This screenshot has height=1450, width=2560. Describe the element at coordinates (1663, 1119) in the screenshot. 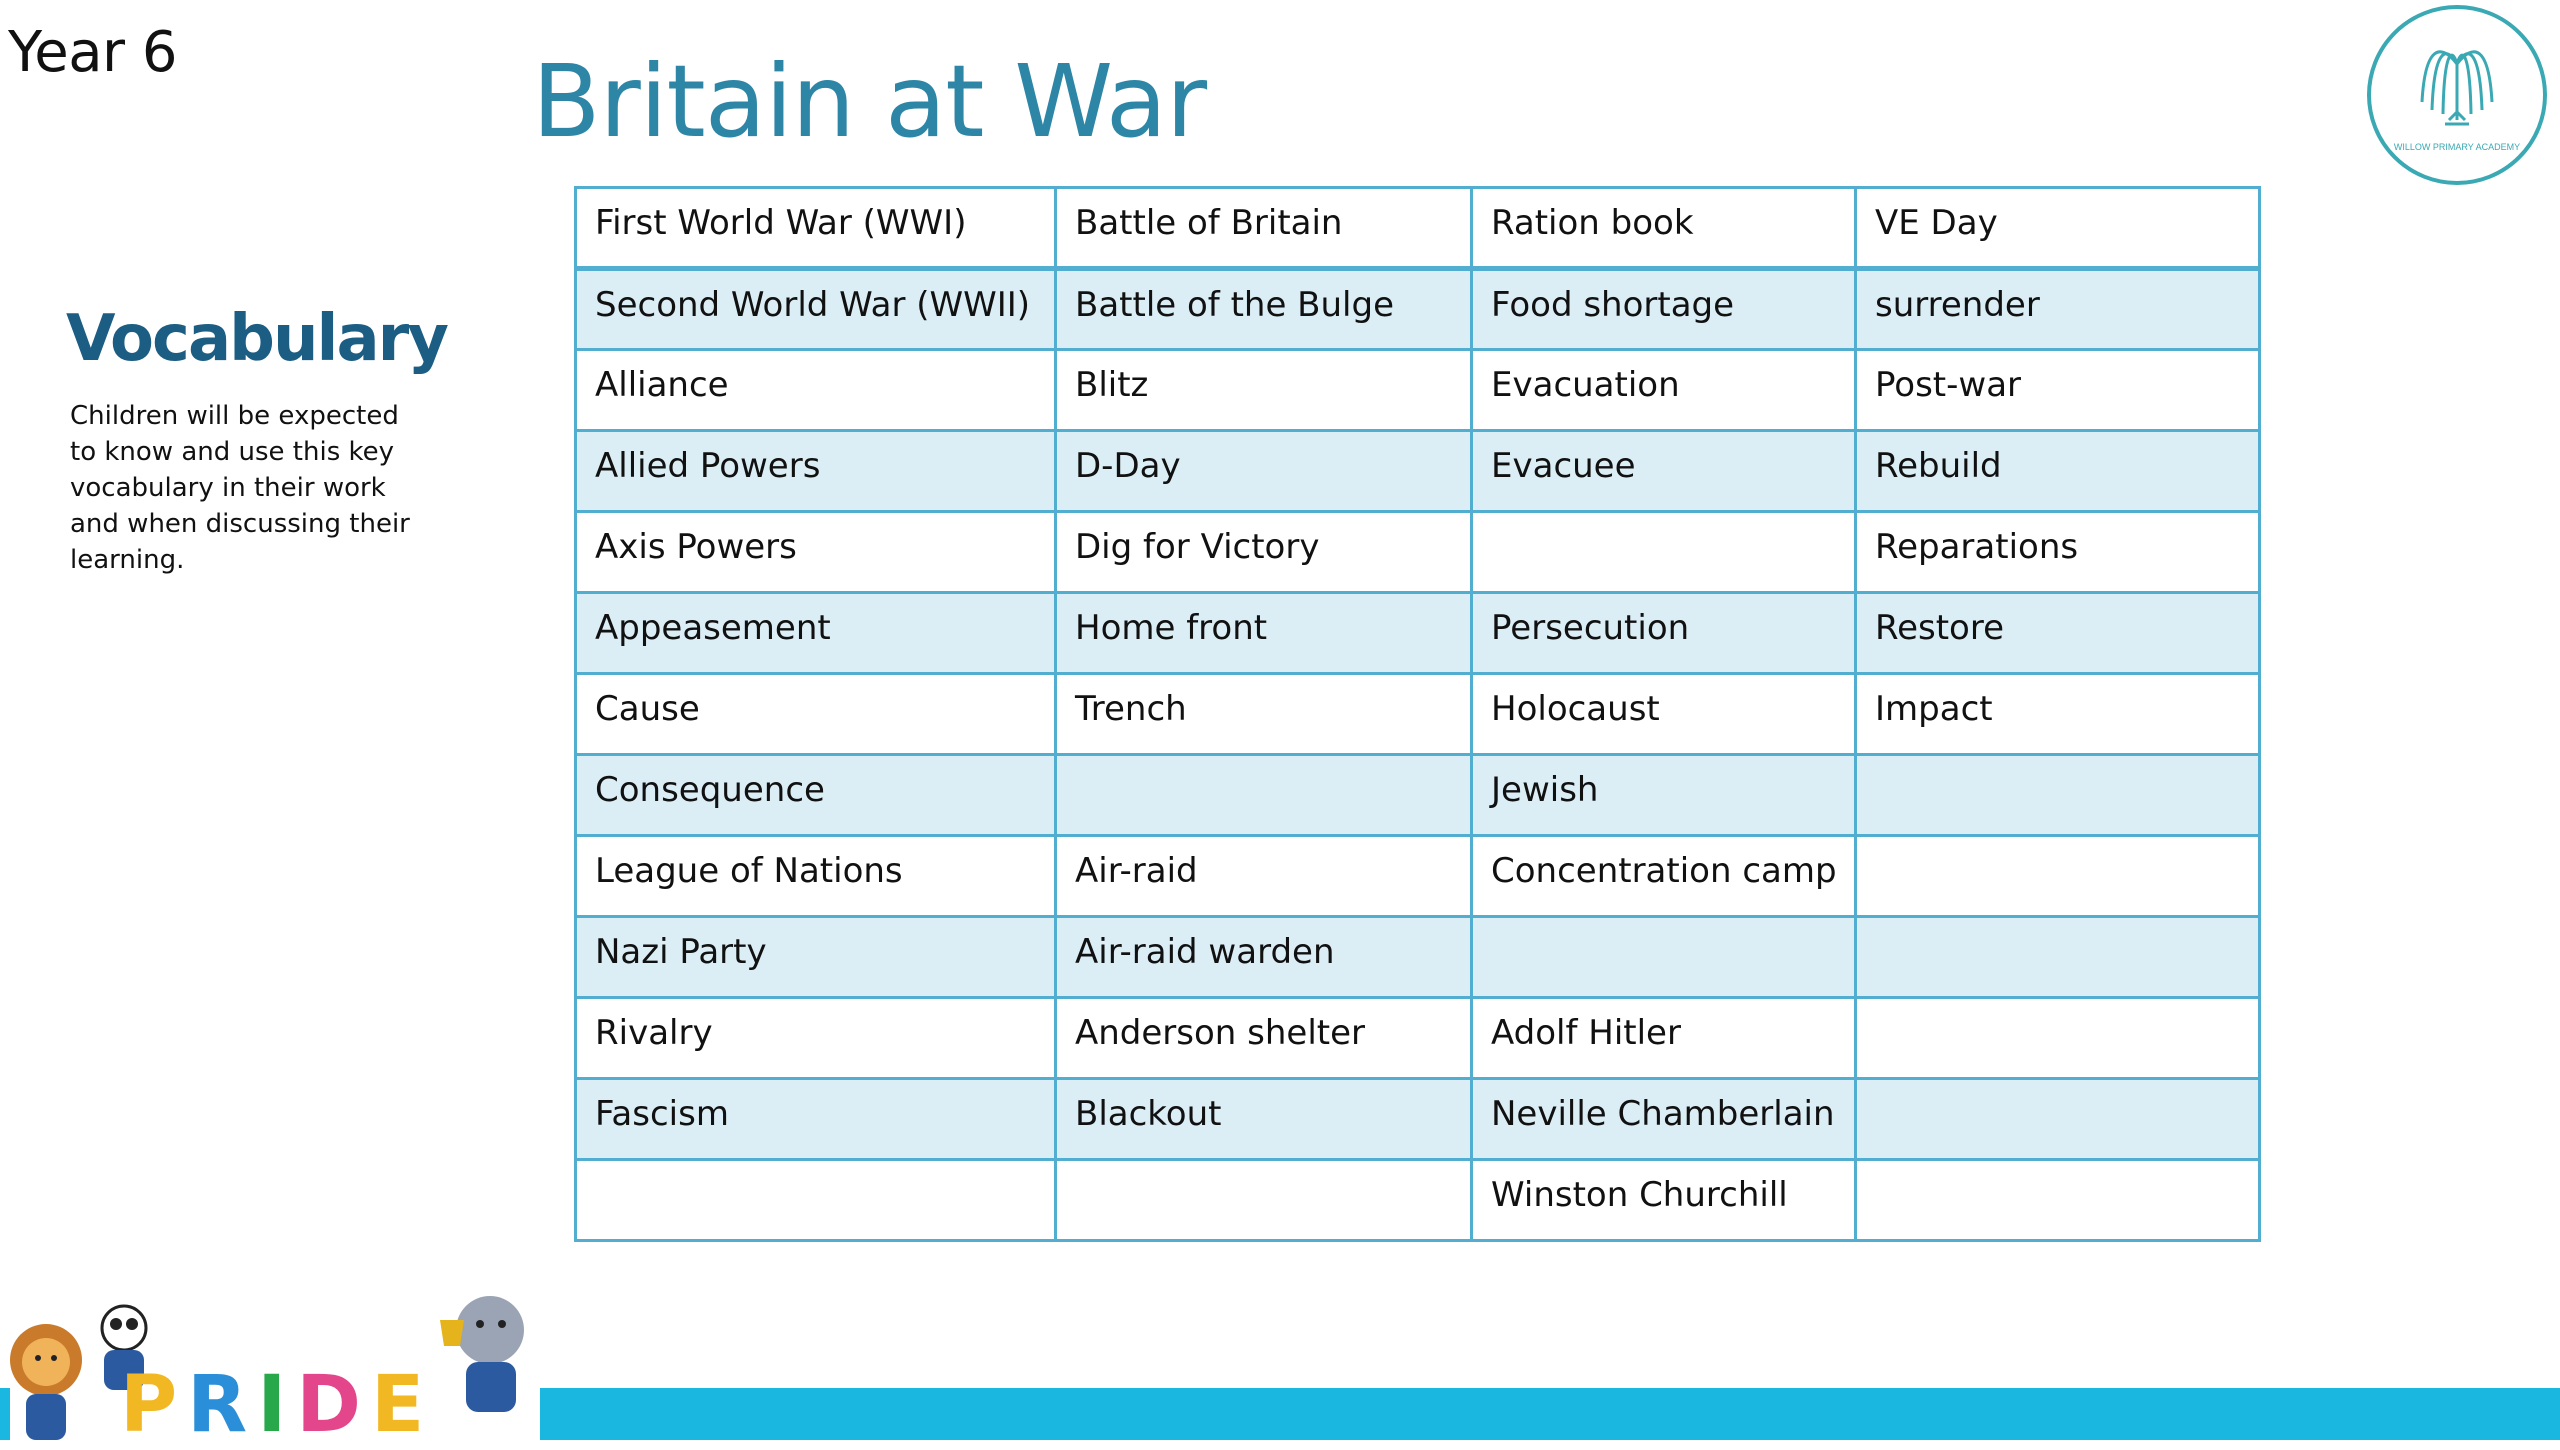

I see `table-cell: Neville Chamberlain` at that location.